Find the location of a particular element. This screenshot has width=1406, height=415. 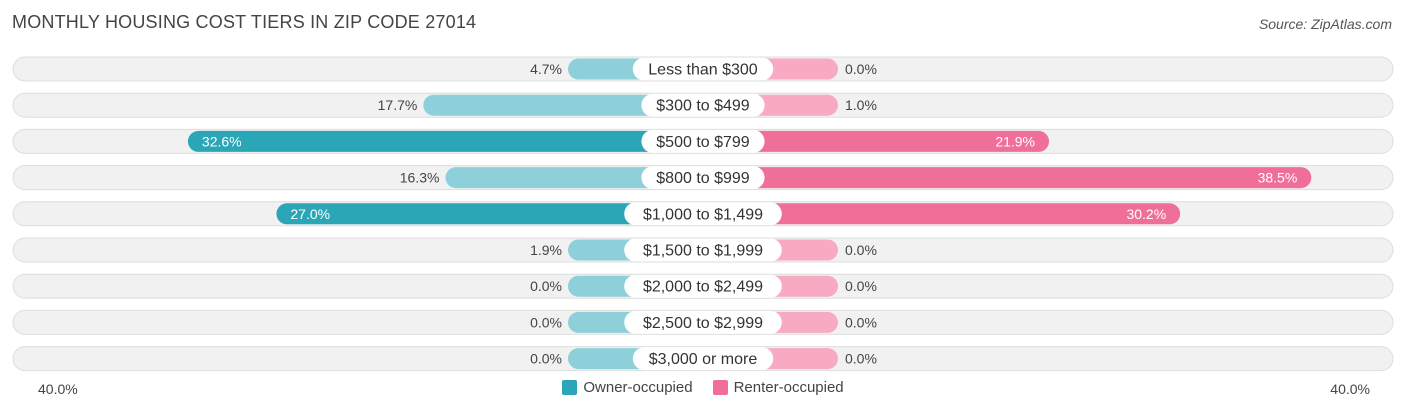

category-label: $1,500 to $1,999 is located at coordinates (703, 251).